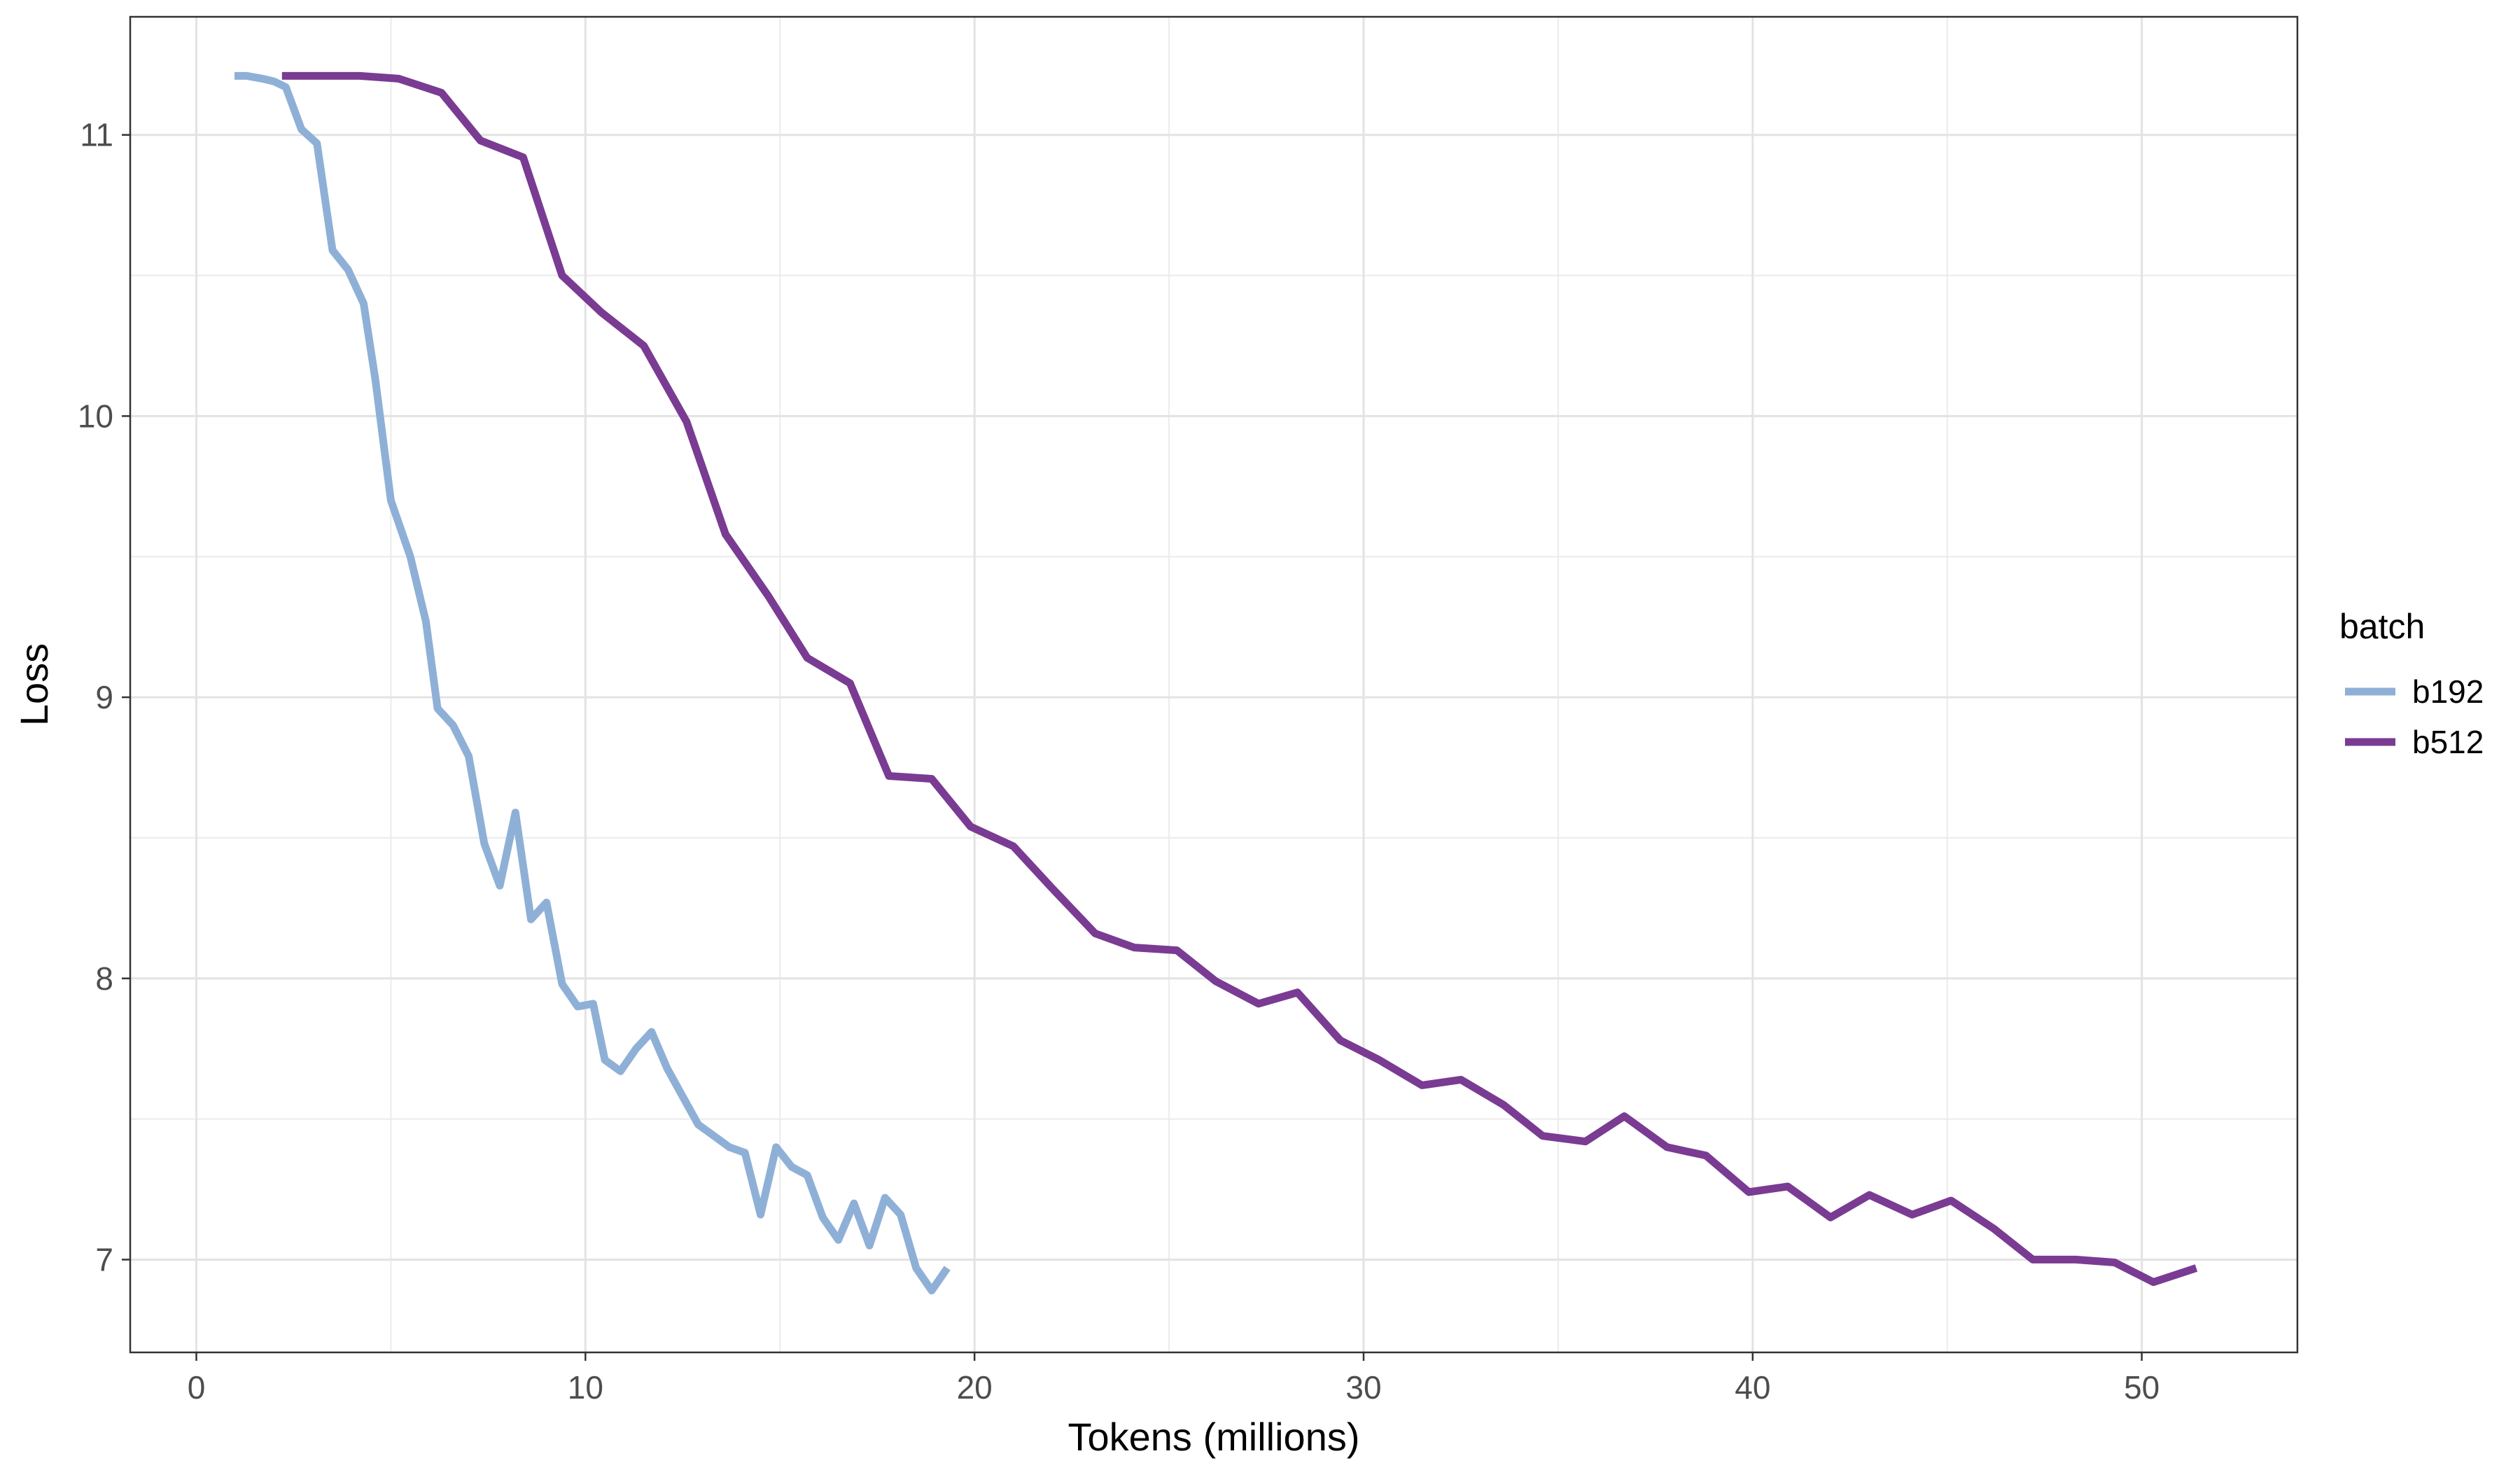  What do you see at coordinates (95, 416) in the screenshot?
I see `y-tick-label: 10` at bounding box center [95, 416].